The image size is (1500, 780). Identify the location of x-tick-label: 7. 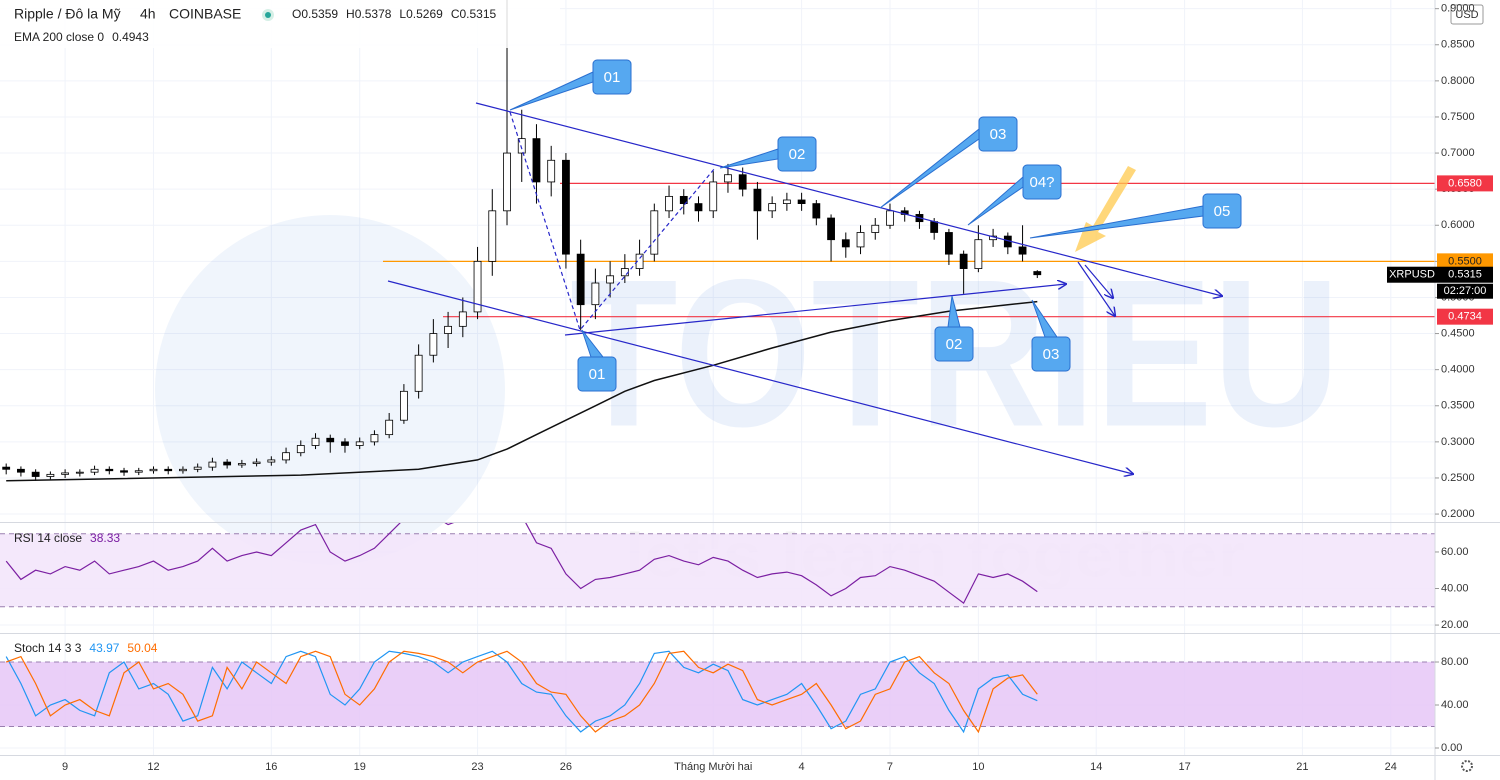
(890, 767).